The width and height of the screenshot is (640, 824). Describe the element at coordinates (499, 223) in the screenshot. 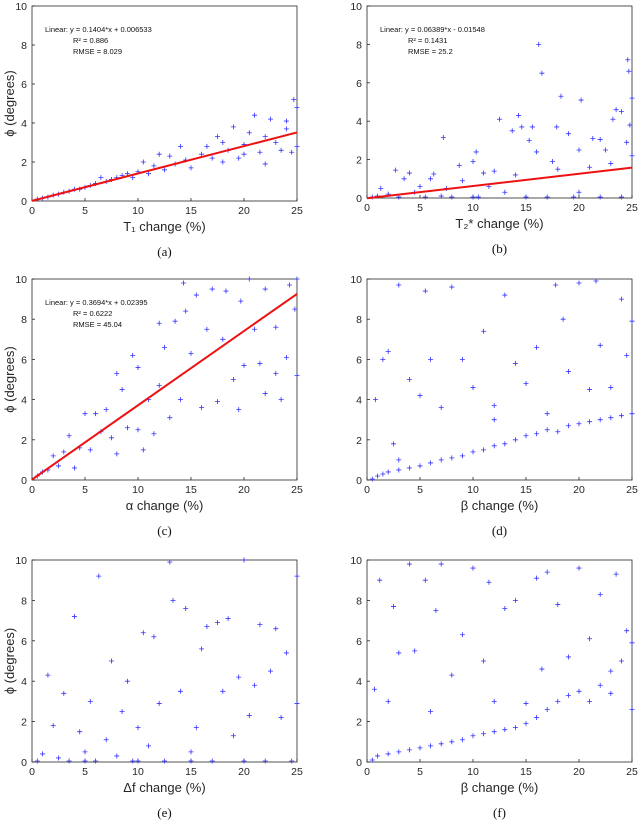

I see `x-axis-label: T₂* change (%)` at that location.